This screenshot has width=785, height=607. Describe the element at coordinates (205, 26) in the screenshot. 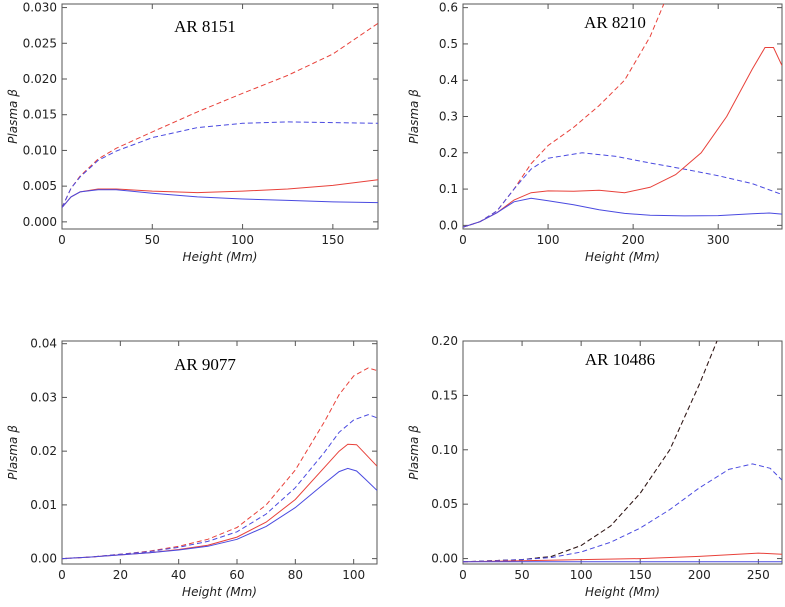

I see `panel-title: AR 8151` at that location.